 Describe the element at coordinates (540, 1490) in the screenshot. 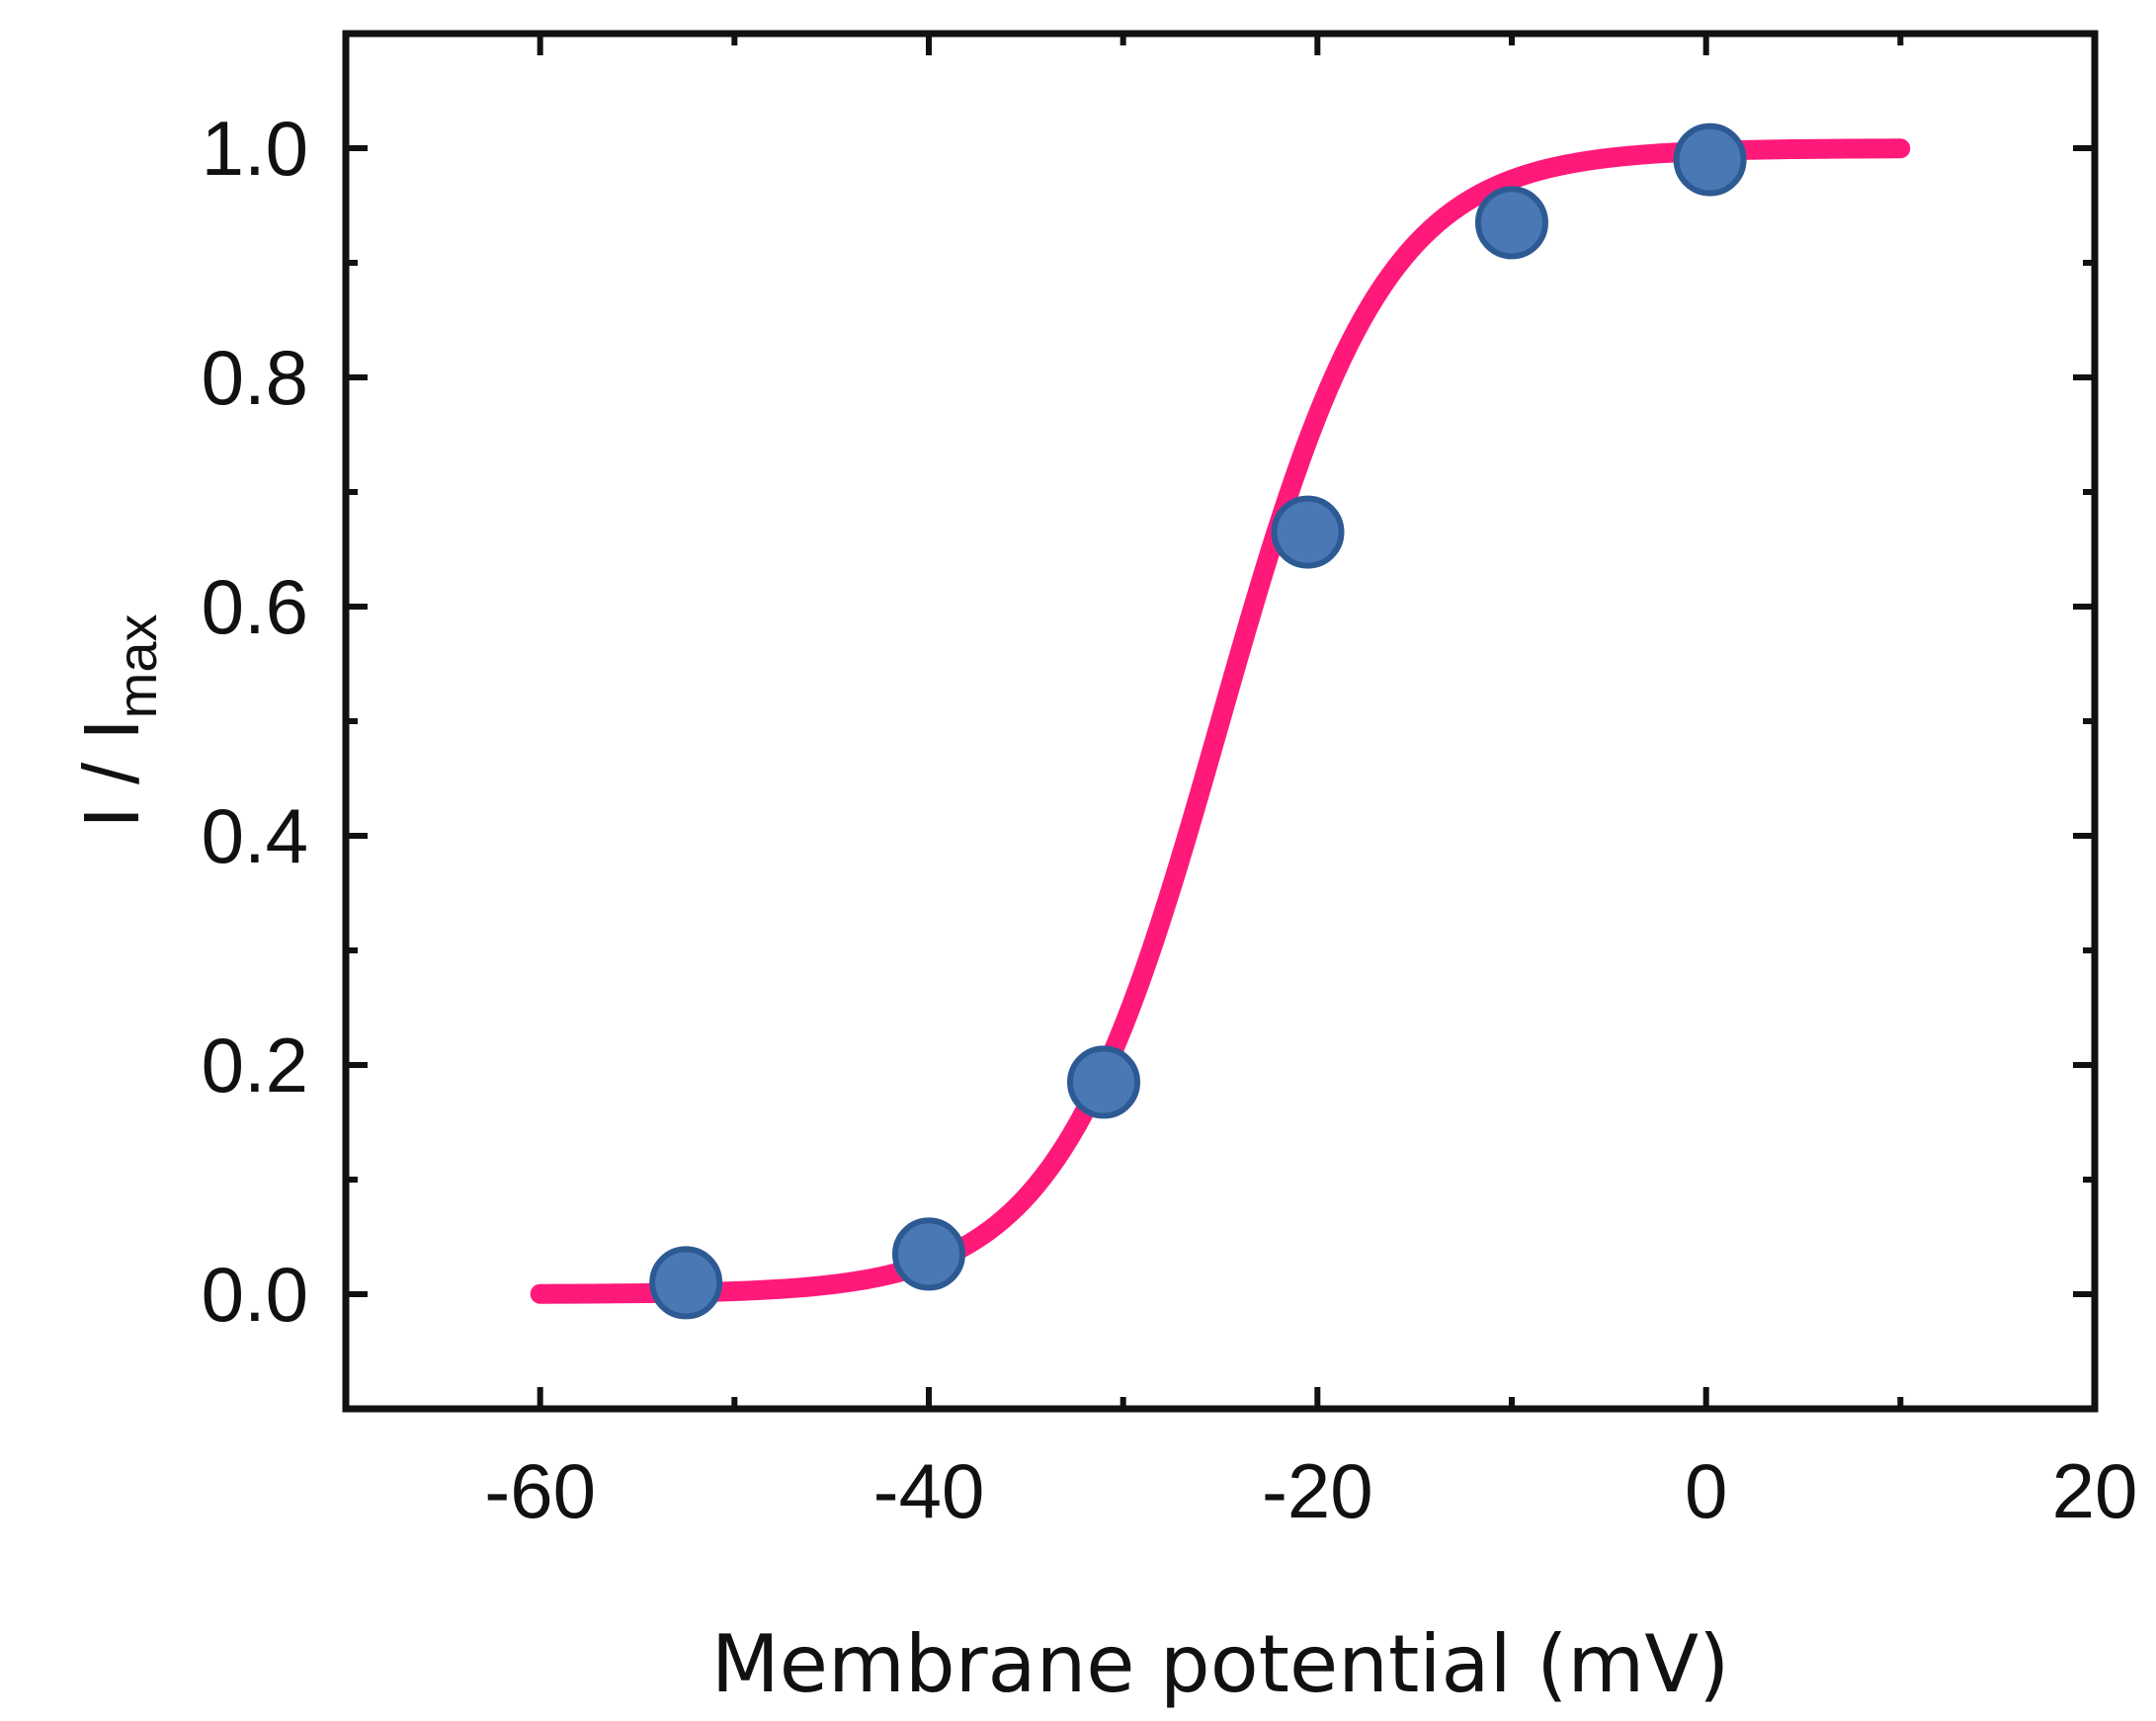

I see `x-tick-label: -60` at that location.